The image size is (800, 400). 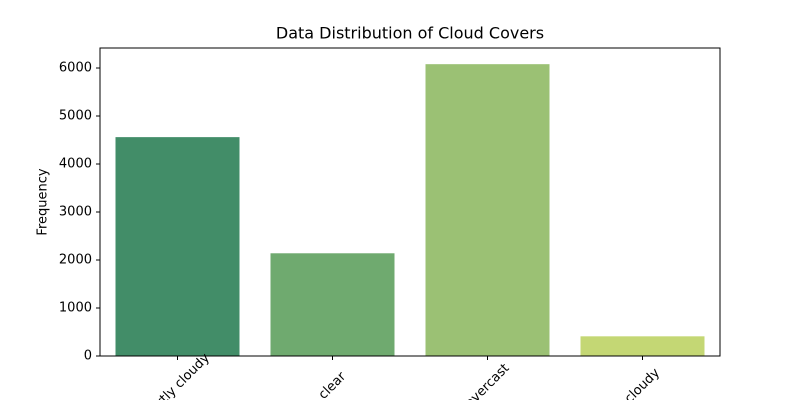 I want to click on chart-title: Data Distribution of Cloud Covers, so click(x=410, y=33).